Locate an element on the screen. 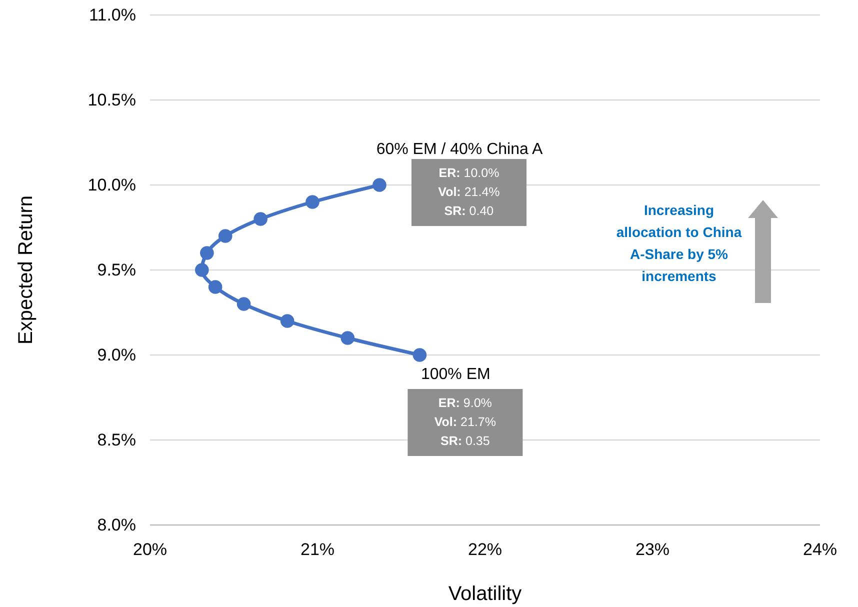 This screenshot has width=858, height=607. x-tick-label: 22% is located at coordinates (485, 550).